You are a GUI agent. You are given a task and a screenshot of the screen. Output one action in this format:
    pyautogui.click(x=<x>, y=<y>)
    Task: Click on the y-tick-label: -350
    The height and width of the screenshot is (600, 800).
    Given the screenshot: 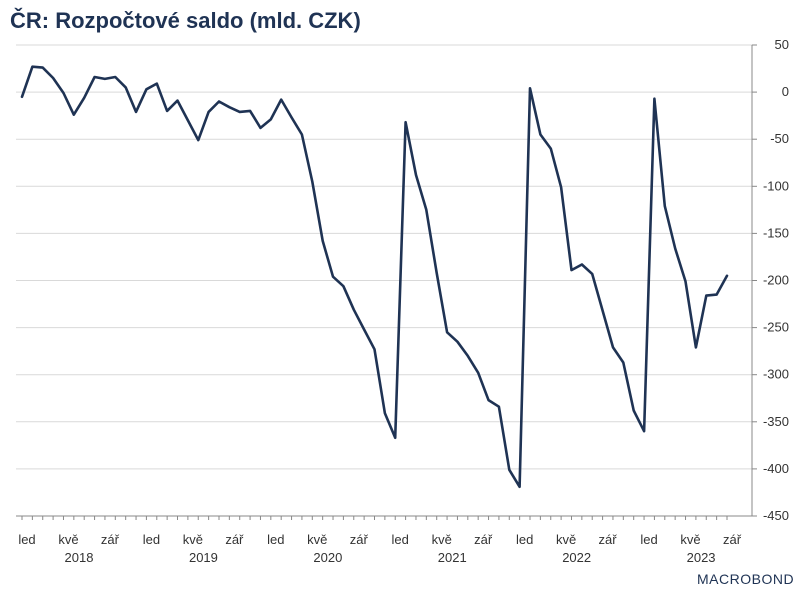 What is the action you would take?
    pyautogui.click(x=776, y=421)
    